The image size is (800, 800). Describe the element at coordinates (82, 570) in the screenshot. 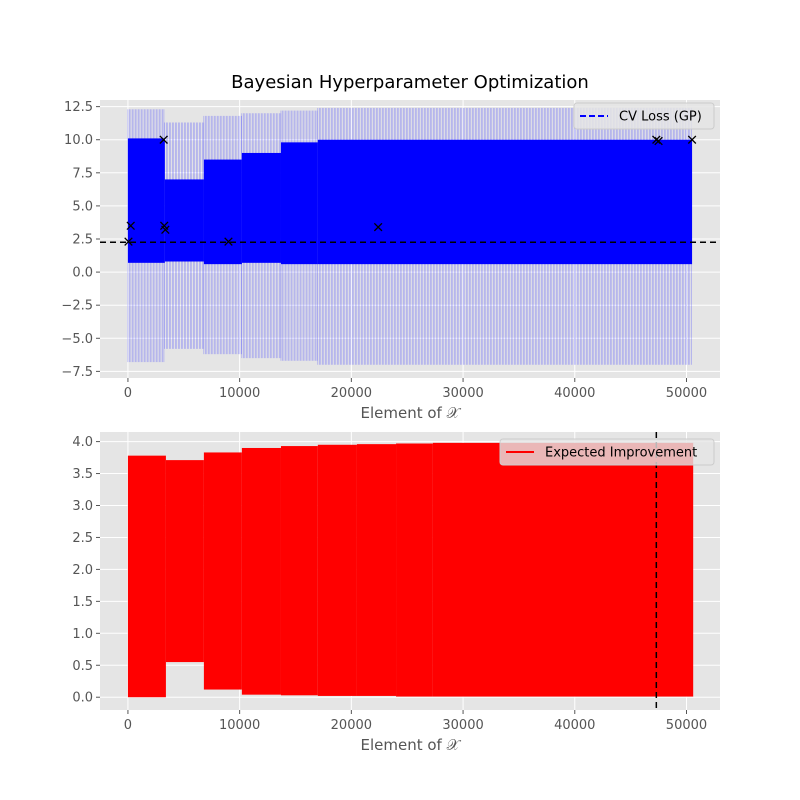

I see `y-tick-label: 2.0` at that location.